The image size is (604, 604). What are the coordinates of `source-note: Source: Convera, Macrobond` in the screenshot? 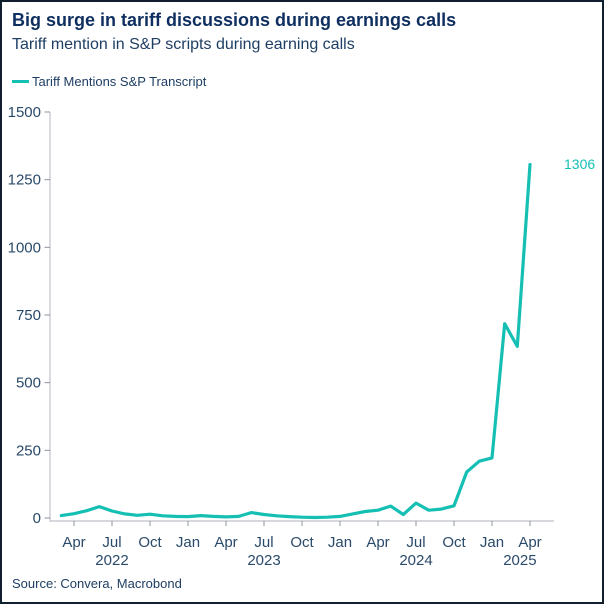 It's located at (97, 583).